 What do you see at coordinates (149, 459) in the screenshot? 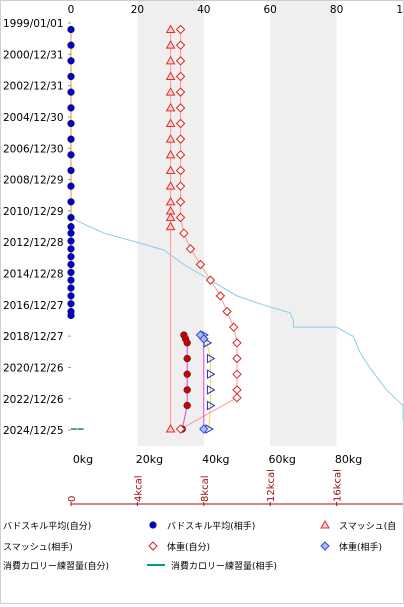
I see `x-kg-tick-label-1: 20kg` at bounding box center [149, 459].